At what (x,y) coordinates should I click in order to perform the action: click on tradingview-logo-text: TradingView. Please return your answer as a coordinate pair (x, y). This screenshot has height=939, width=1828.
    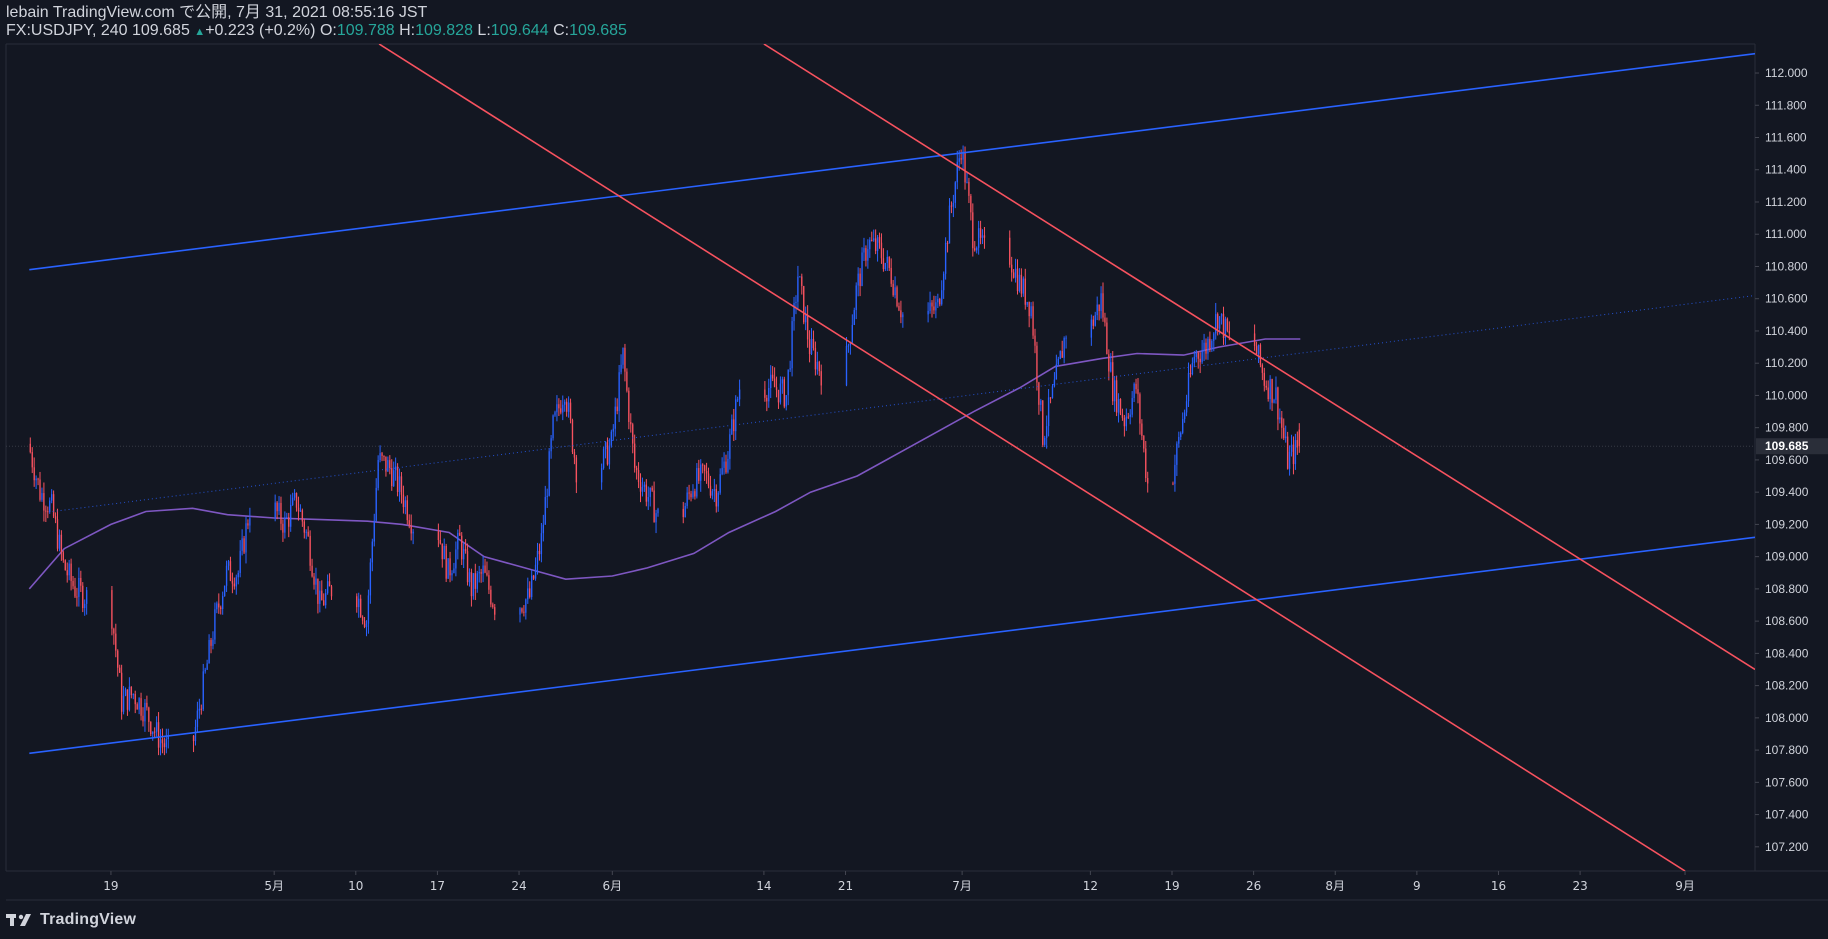
    Looking at the image, I should click on (88, 919).